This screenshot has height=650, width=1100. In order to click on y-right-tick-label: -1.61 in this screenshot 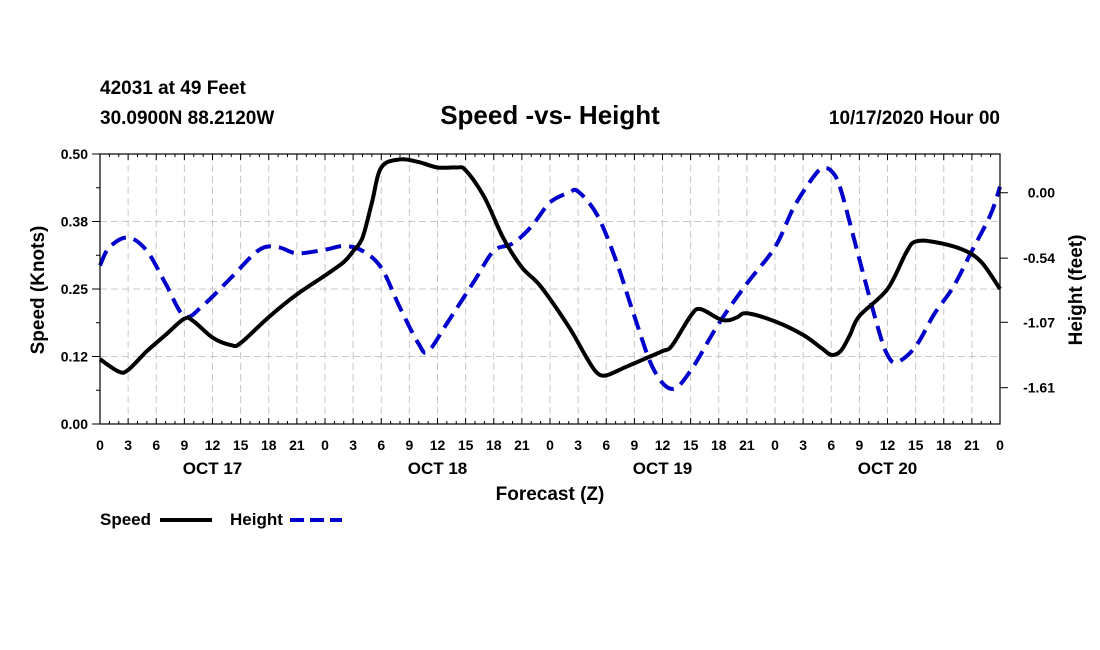, I will do `click(1039, 388)`.